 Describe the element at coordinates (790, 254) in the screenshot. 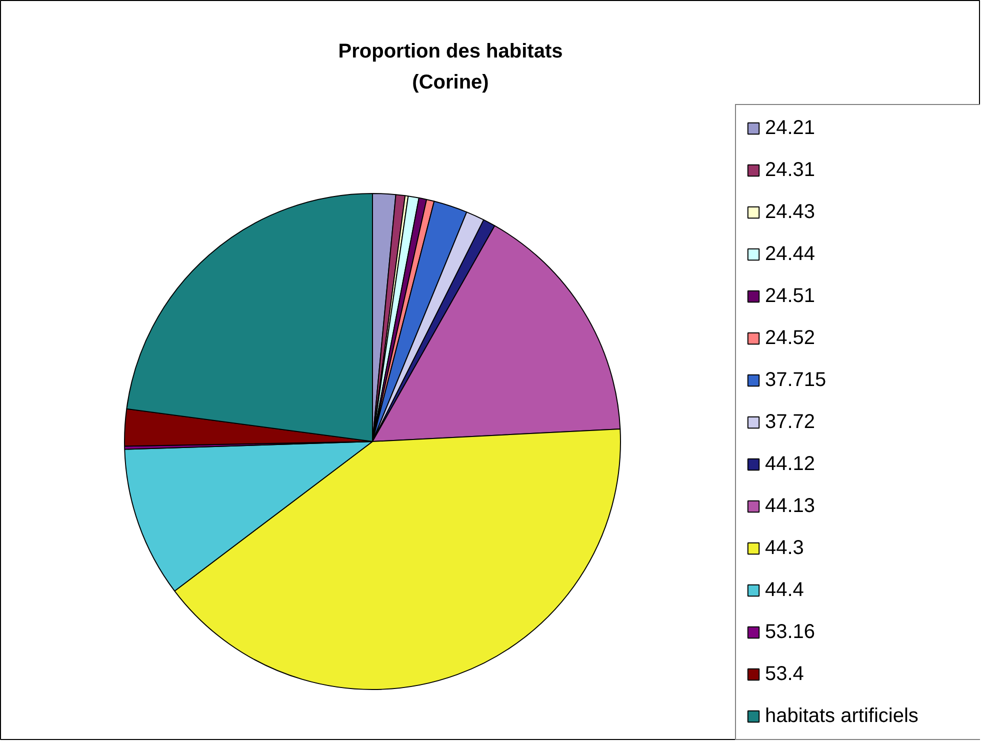

I see `legend-label: 24.44` at that location.